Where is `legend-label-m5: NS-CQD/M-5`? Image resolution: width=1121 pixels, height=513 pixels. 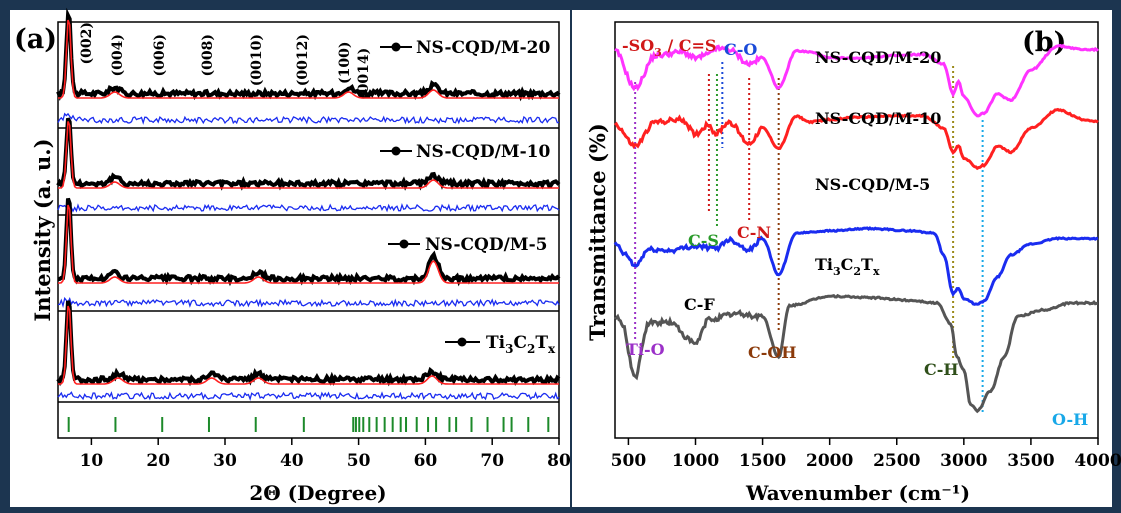 legend-label-m5: NS-CQD/M-5 is located at coordinates (486, 245).